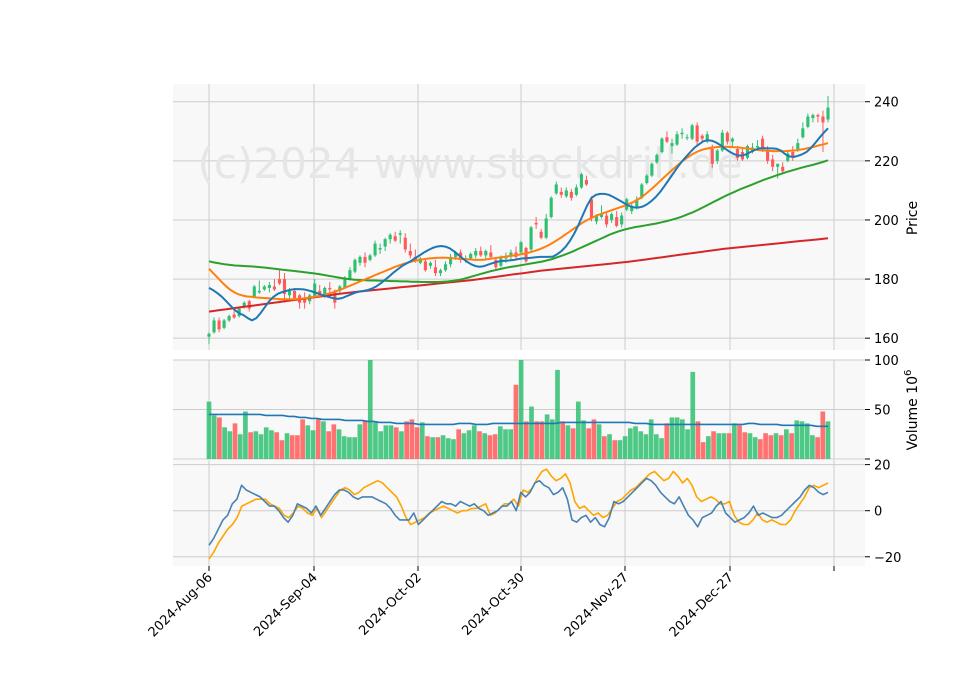 Image resolution: width=960 pixels, height=694 pixels. What do you see at coordinates (286, 605) in the screenshot?
I see `x-tick-label: 2024-Sep-04` at bounding box center [286, 605].